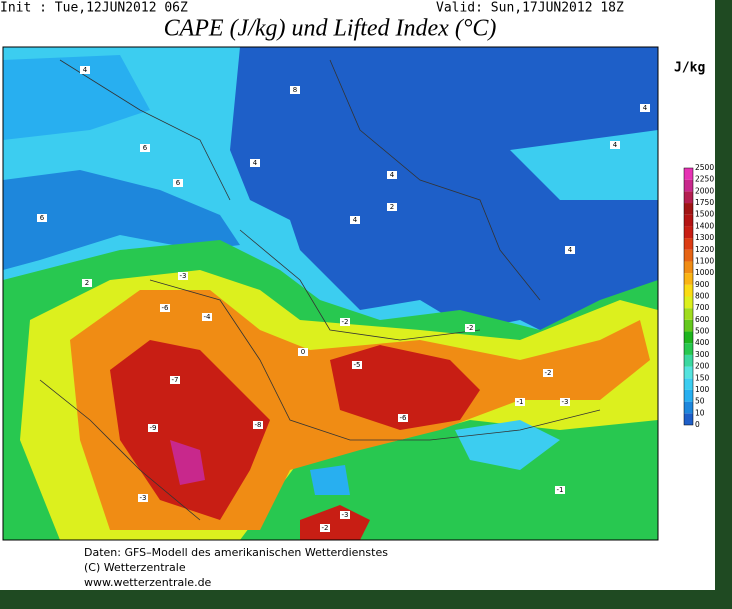 This screenshot has height=609, width=732. I want to click on colorbar-label: 100, so click(702, 389).